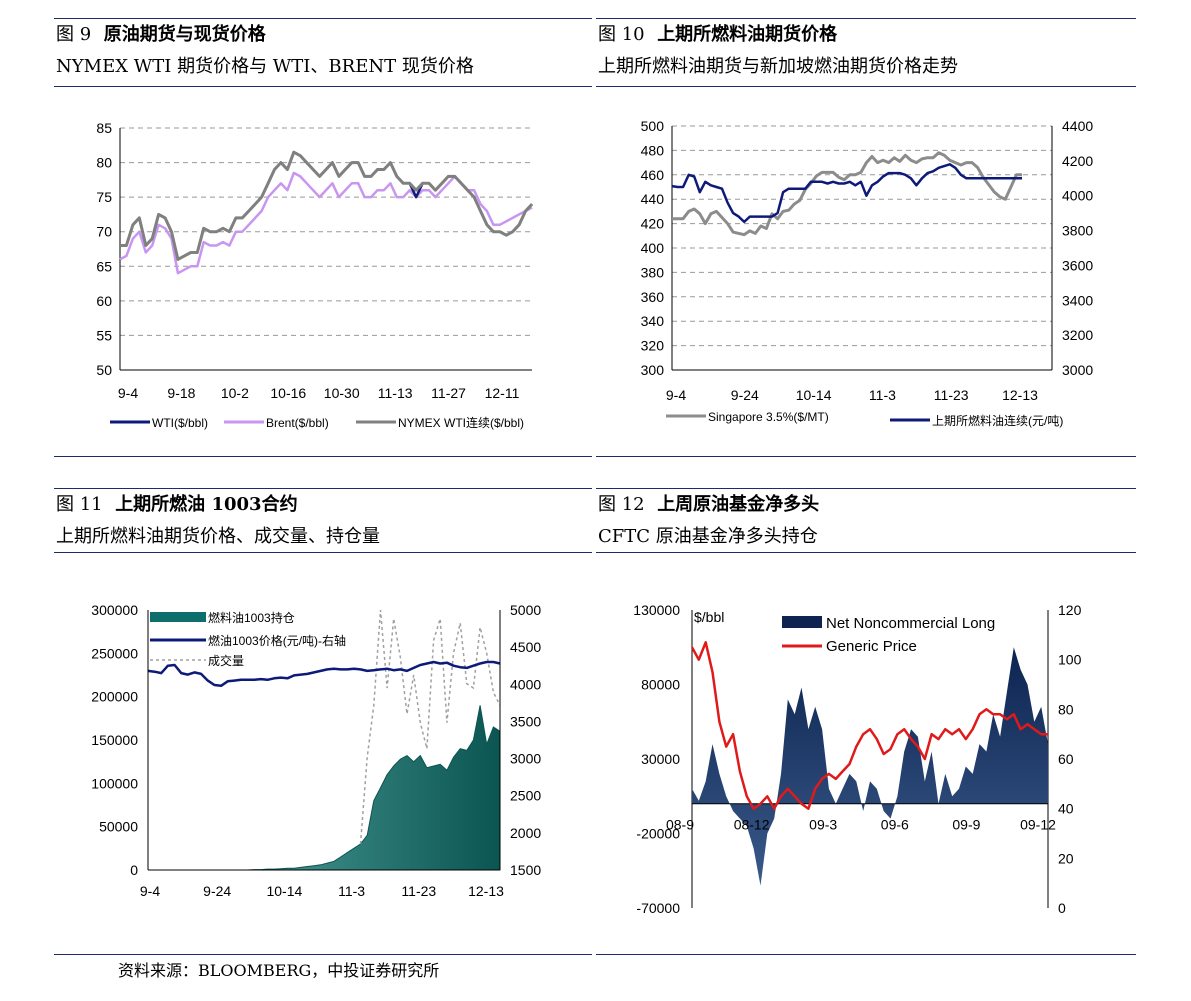 The width and height of the screenshot is (1191, 1001). What do you see at coordinates (236, 504) in the screenshot?
I see `panel-11-heading-bold: 1003` at bounding box center [236, 504].